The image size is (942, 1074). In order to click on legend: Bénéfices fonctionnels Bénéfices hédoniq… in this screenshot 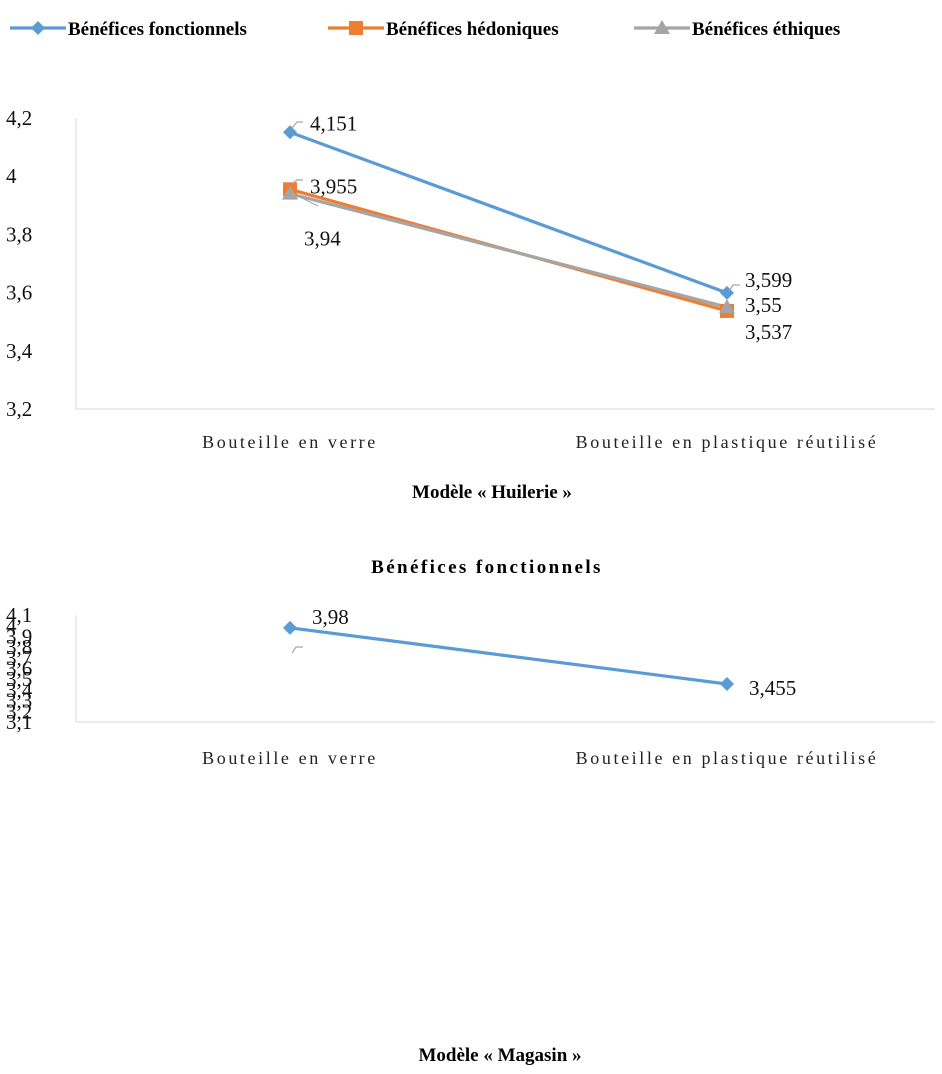, I will do `click(425, 29)`.